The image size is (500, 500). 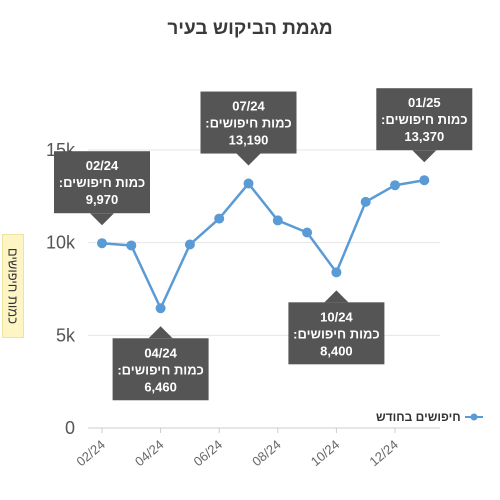 I want to click on annotation-text: 04/24, so click(x=160, y=352).